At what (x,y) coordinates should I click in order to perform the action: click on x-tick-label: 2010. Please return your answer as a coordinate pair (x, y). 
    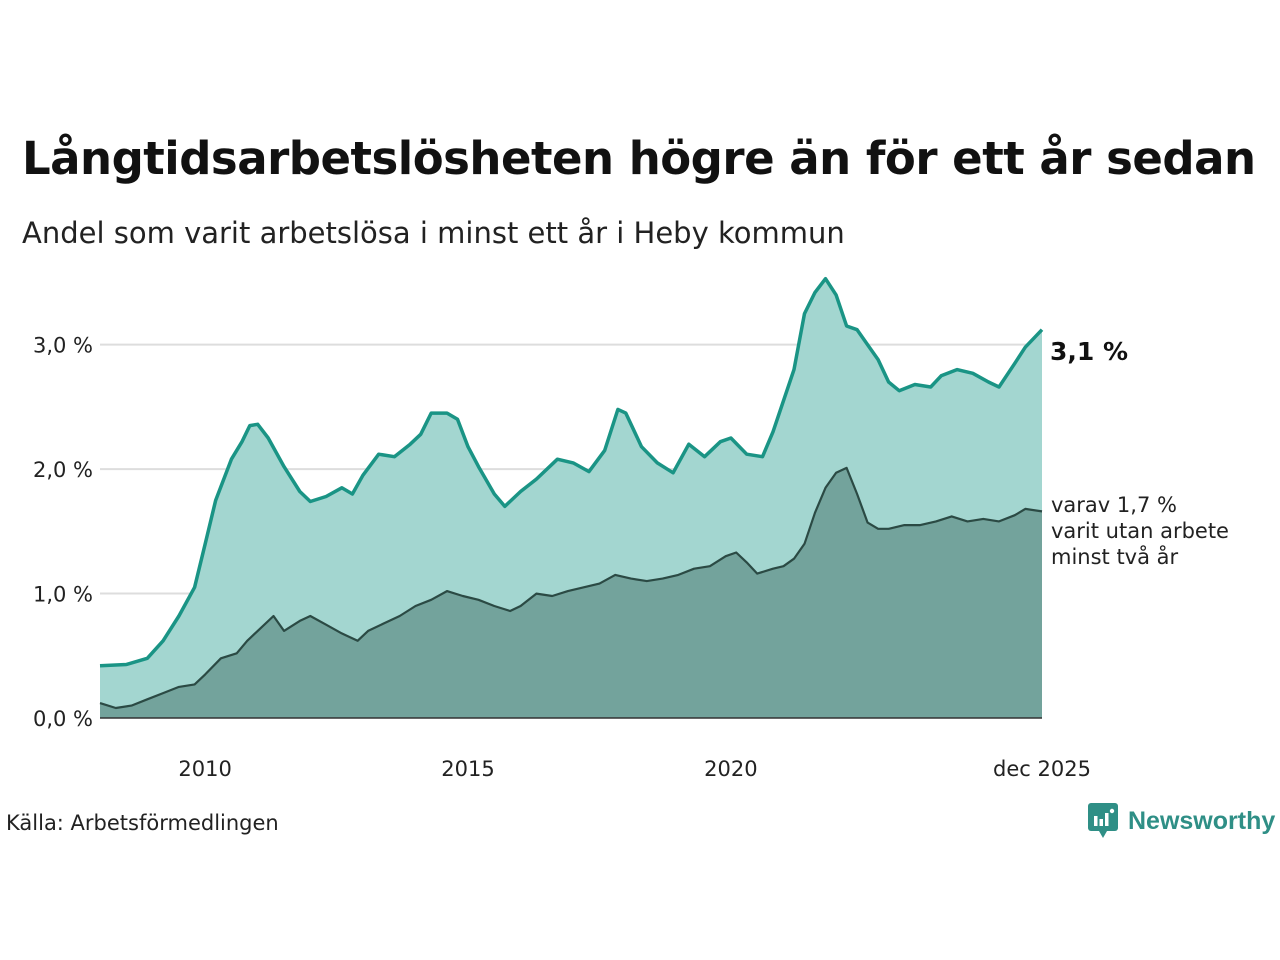
    Looking at the image, I should click on (204, 769).